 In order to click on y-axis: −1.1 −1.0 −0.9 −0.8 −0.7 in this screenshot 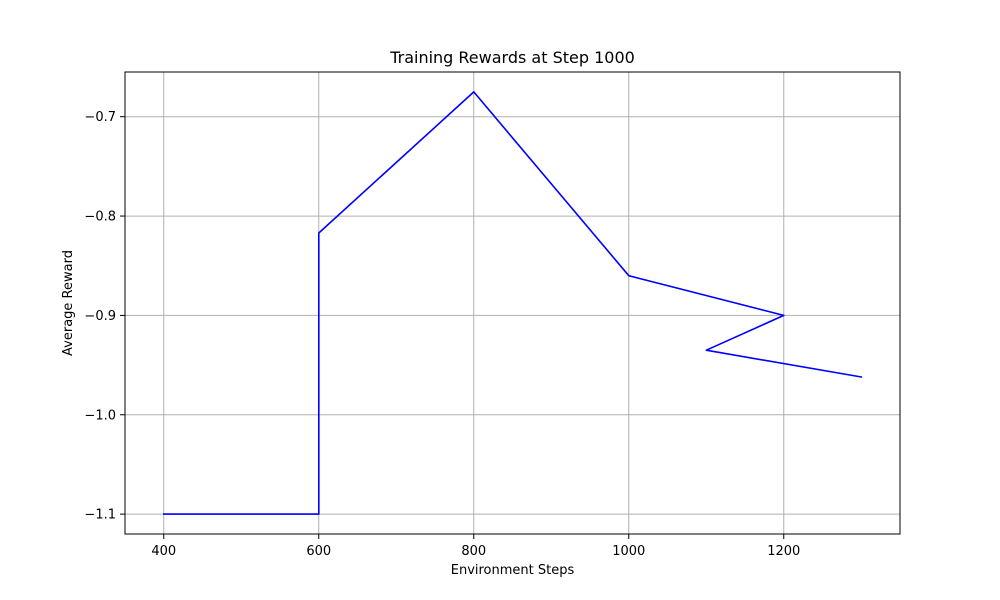, I will do `click(104, 316)`.